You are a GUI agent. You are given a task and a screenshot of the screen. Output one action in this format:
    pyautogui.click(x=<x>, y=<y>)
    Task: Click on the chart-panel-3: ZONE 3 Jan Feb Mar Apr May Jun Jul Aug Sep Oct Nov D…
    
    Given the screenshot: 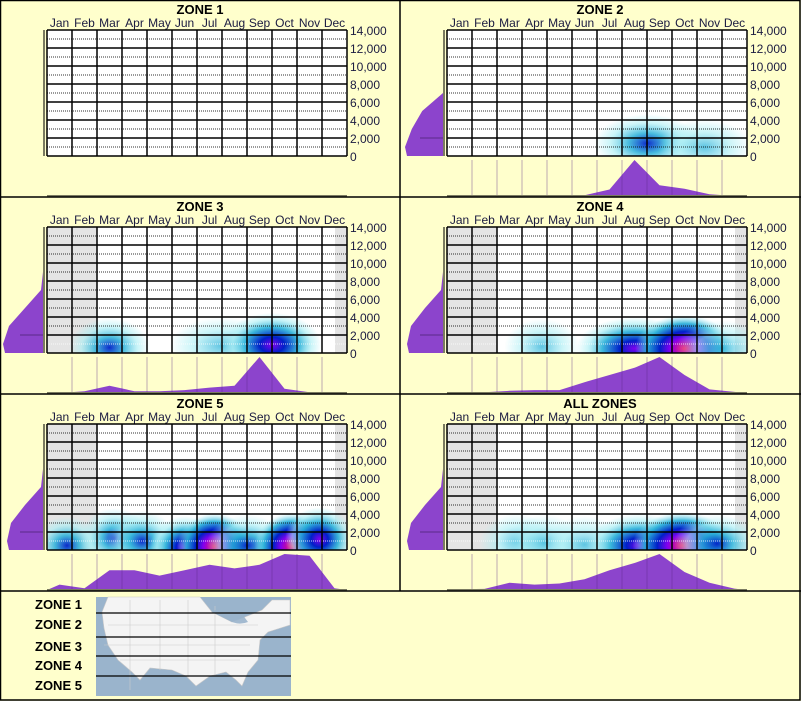 What is the action you would take?
    pyautogui.click(x=195, y=296)
    